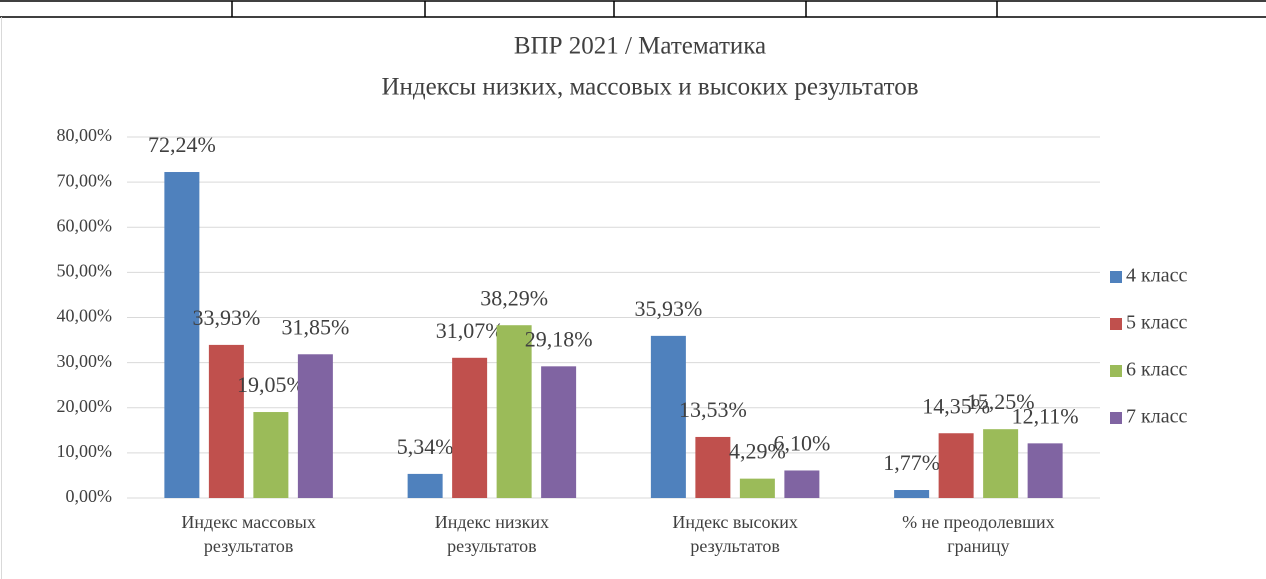  I want to click on y-tick-label: 80,00%, so click(85, 135).